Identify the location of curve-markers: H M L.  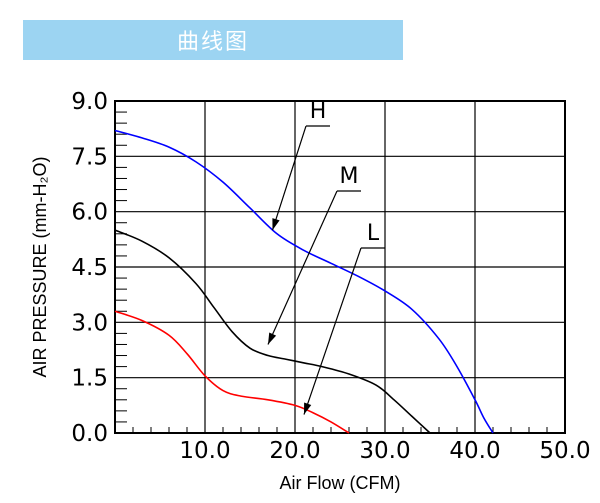
(326, 257).